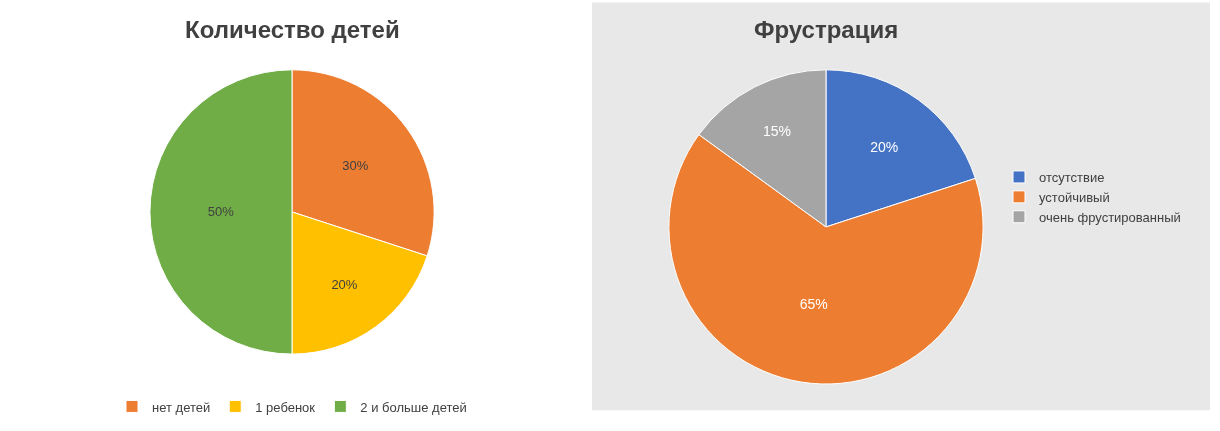 The width and height of the screenshot is (1220, 431). Describe the element at coordinates (776, 130) in the screenshot. I see `data-label: 15%` at that location.